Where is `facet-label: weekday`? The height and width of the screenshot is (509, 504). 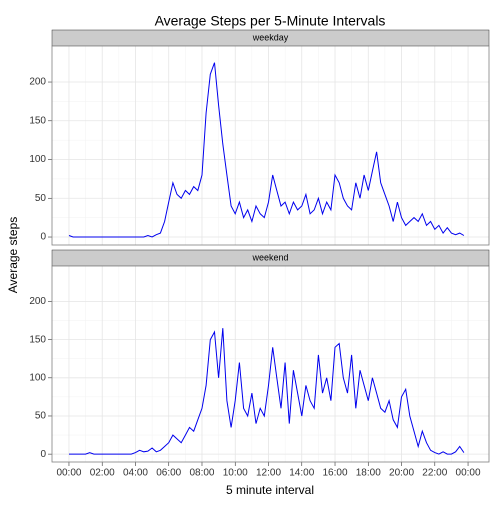
facet-label: weekday is located at coordinates (270, 37).